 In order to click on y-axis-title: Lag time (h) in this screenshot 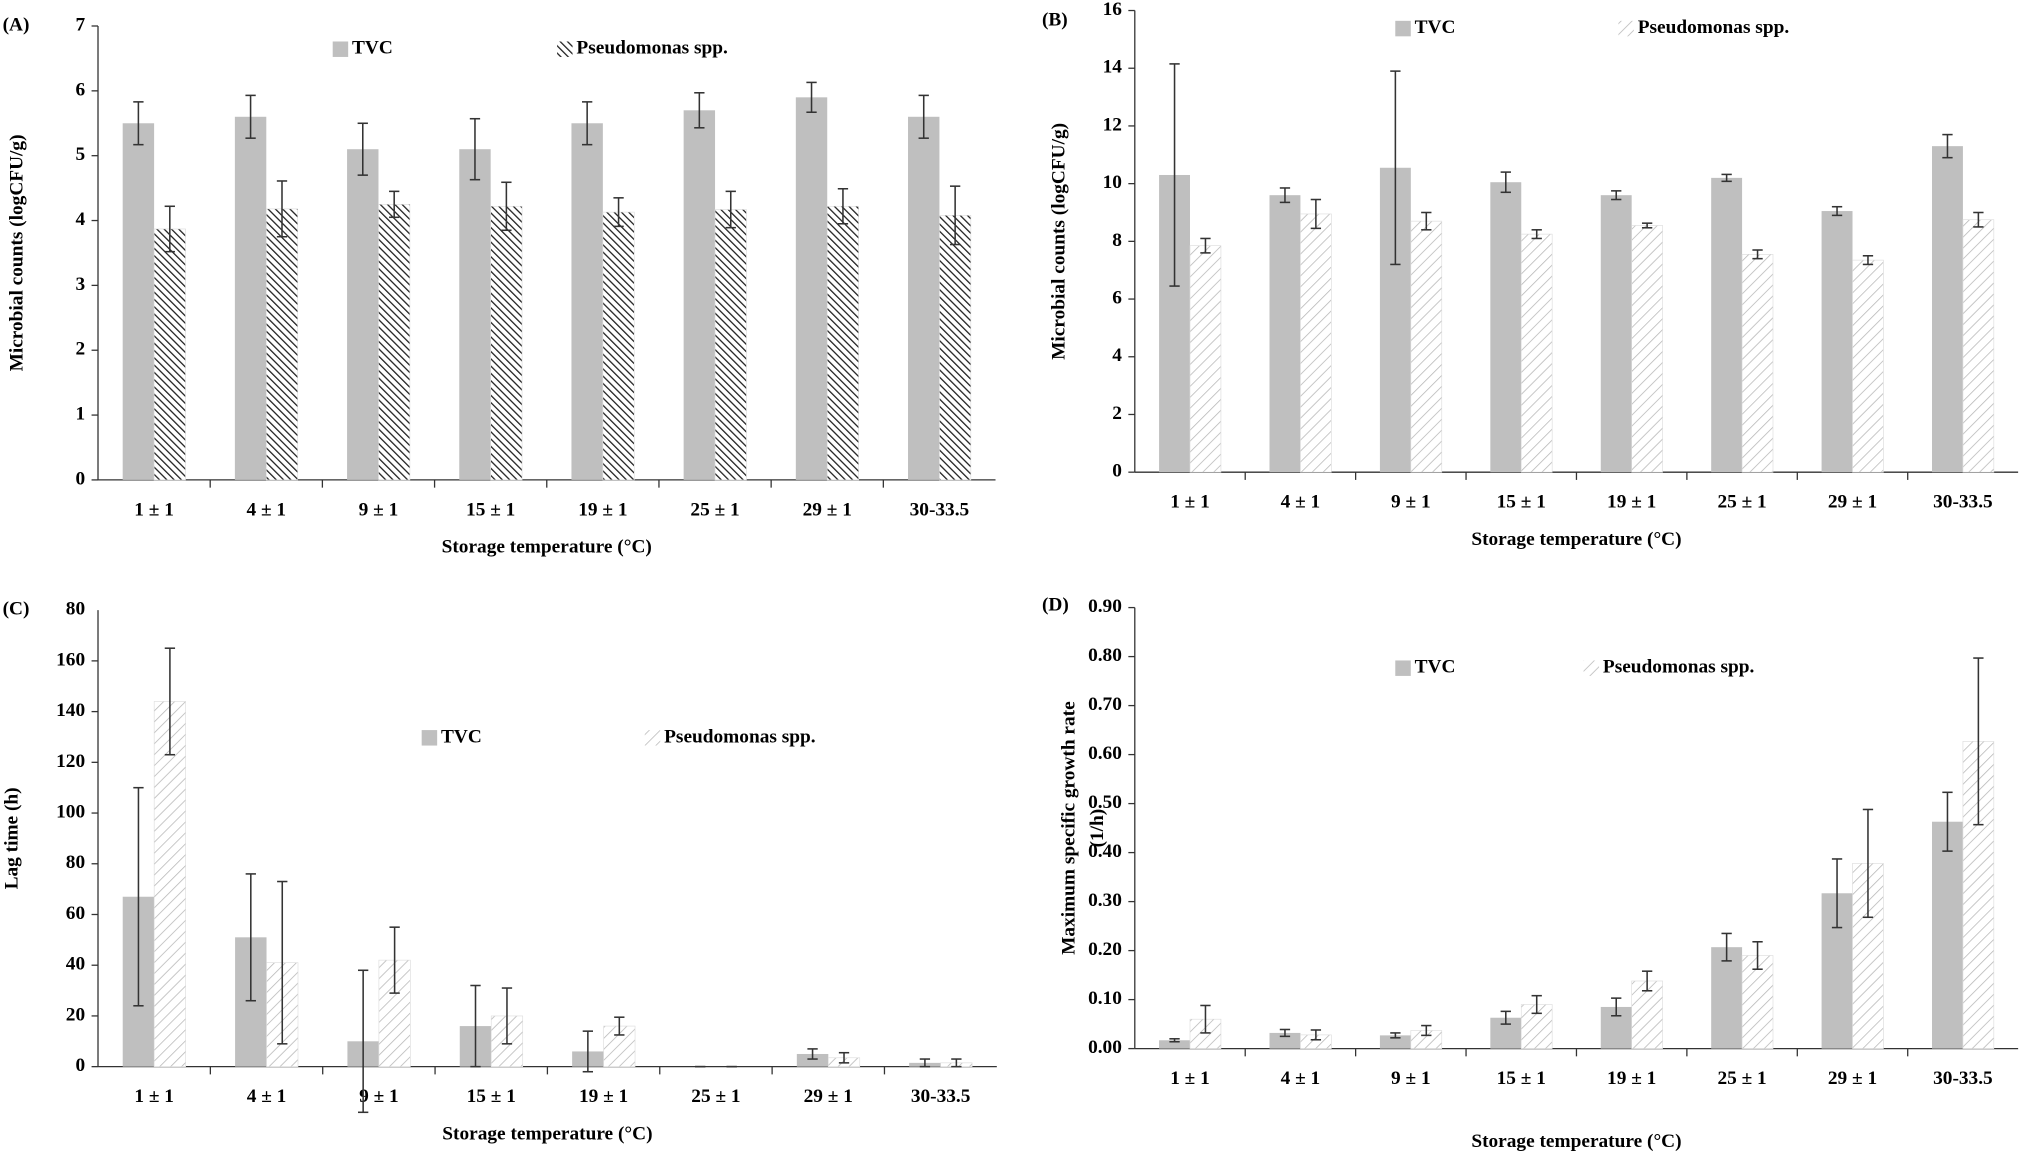, I will do `click(11, 838)`.